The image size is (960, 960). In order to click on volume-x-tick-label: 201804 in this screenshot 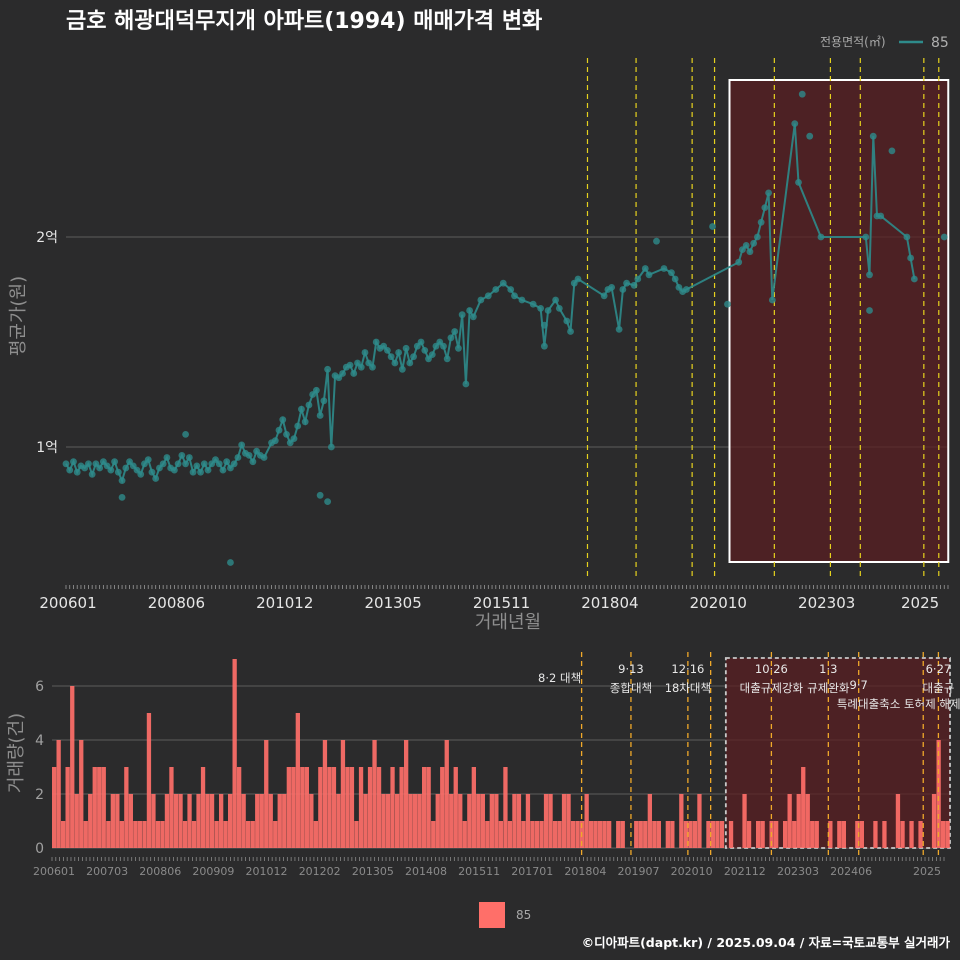, I will do `click(585, 871)`.